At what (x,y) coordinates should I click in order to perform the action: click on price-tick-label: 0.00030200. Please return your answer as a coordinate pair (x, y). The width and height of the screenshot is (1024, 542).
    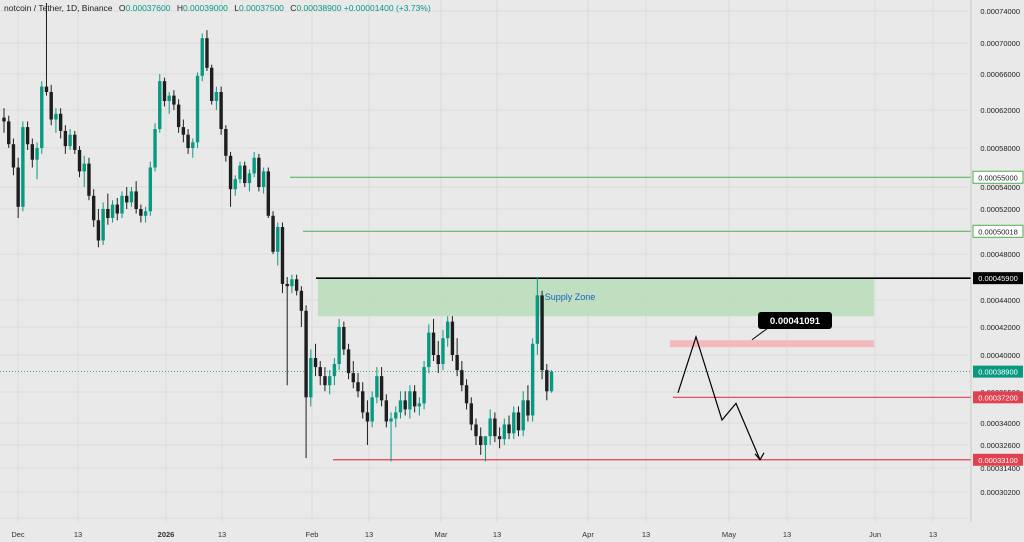
    Looking at the image, I should click on (1000, 492).